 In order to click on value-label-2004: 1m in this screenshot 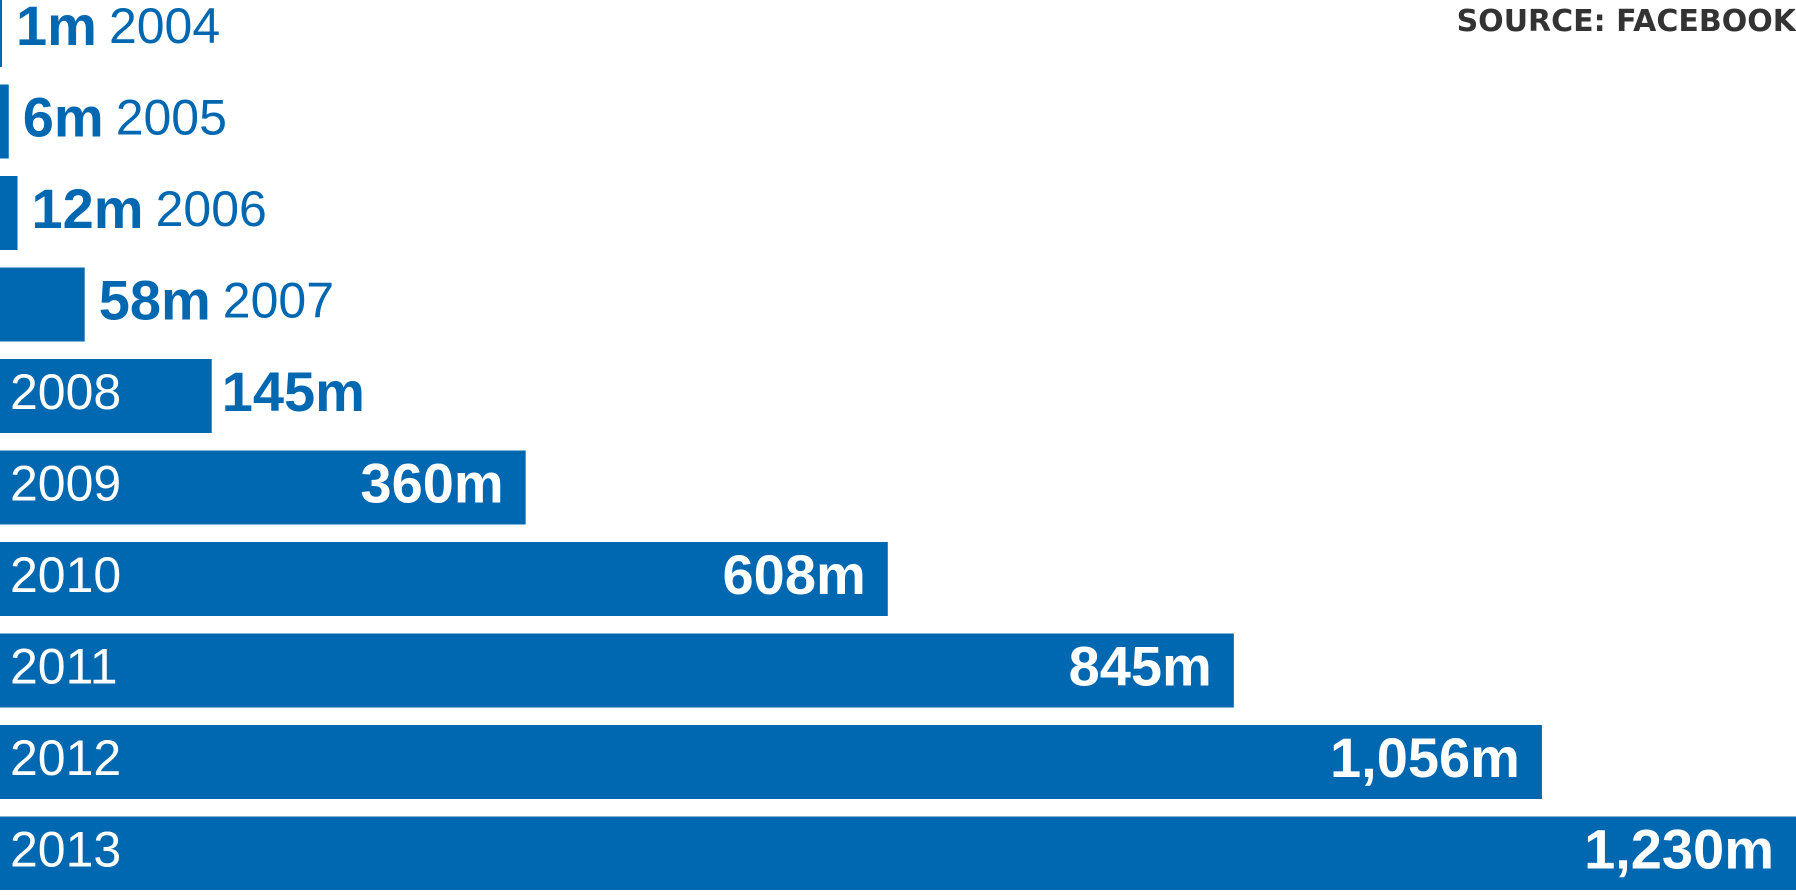, I will do `click(56, 28)`.